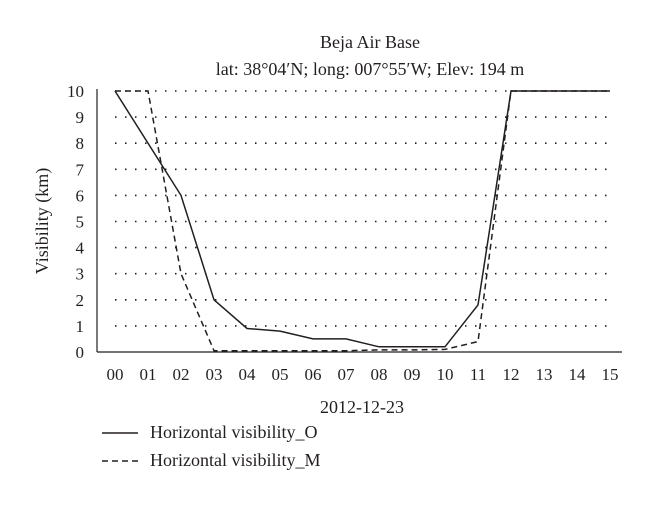  I want to click on x-tick-label: 00, so click(115, 374).